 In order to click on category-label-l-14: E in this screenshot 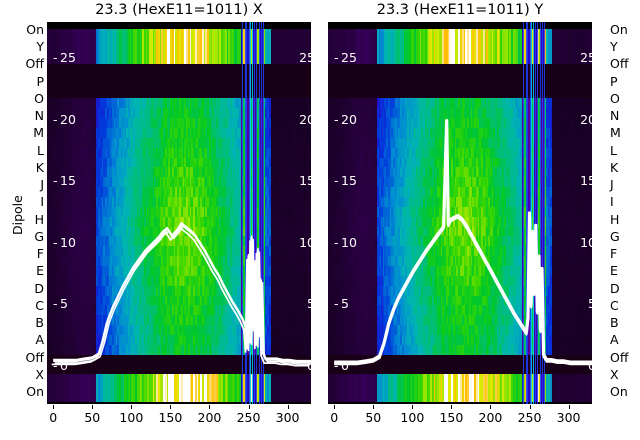, I will do `click(40, 271)`.